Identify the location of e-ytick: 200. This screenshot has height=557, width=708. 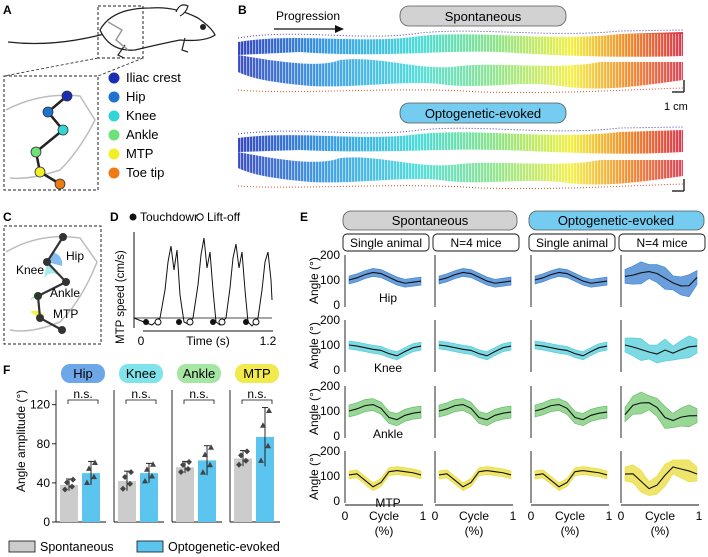
(330, 255).